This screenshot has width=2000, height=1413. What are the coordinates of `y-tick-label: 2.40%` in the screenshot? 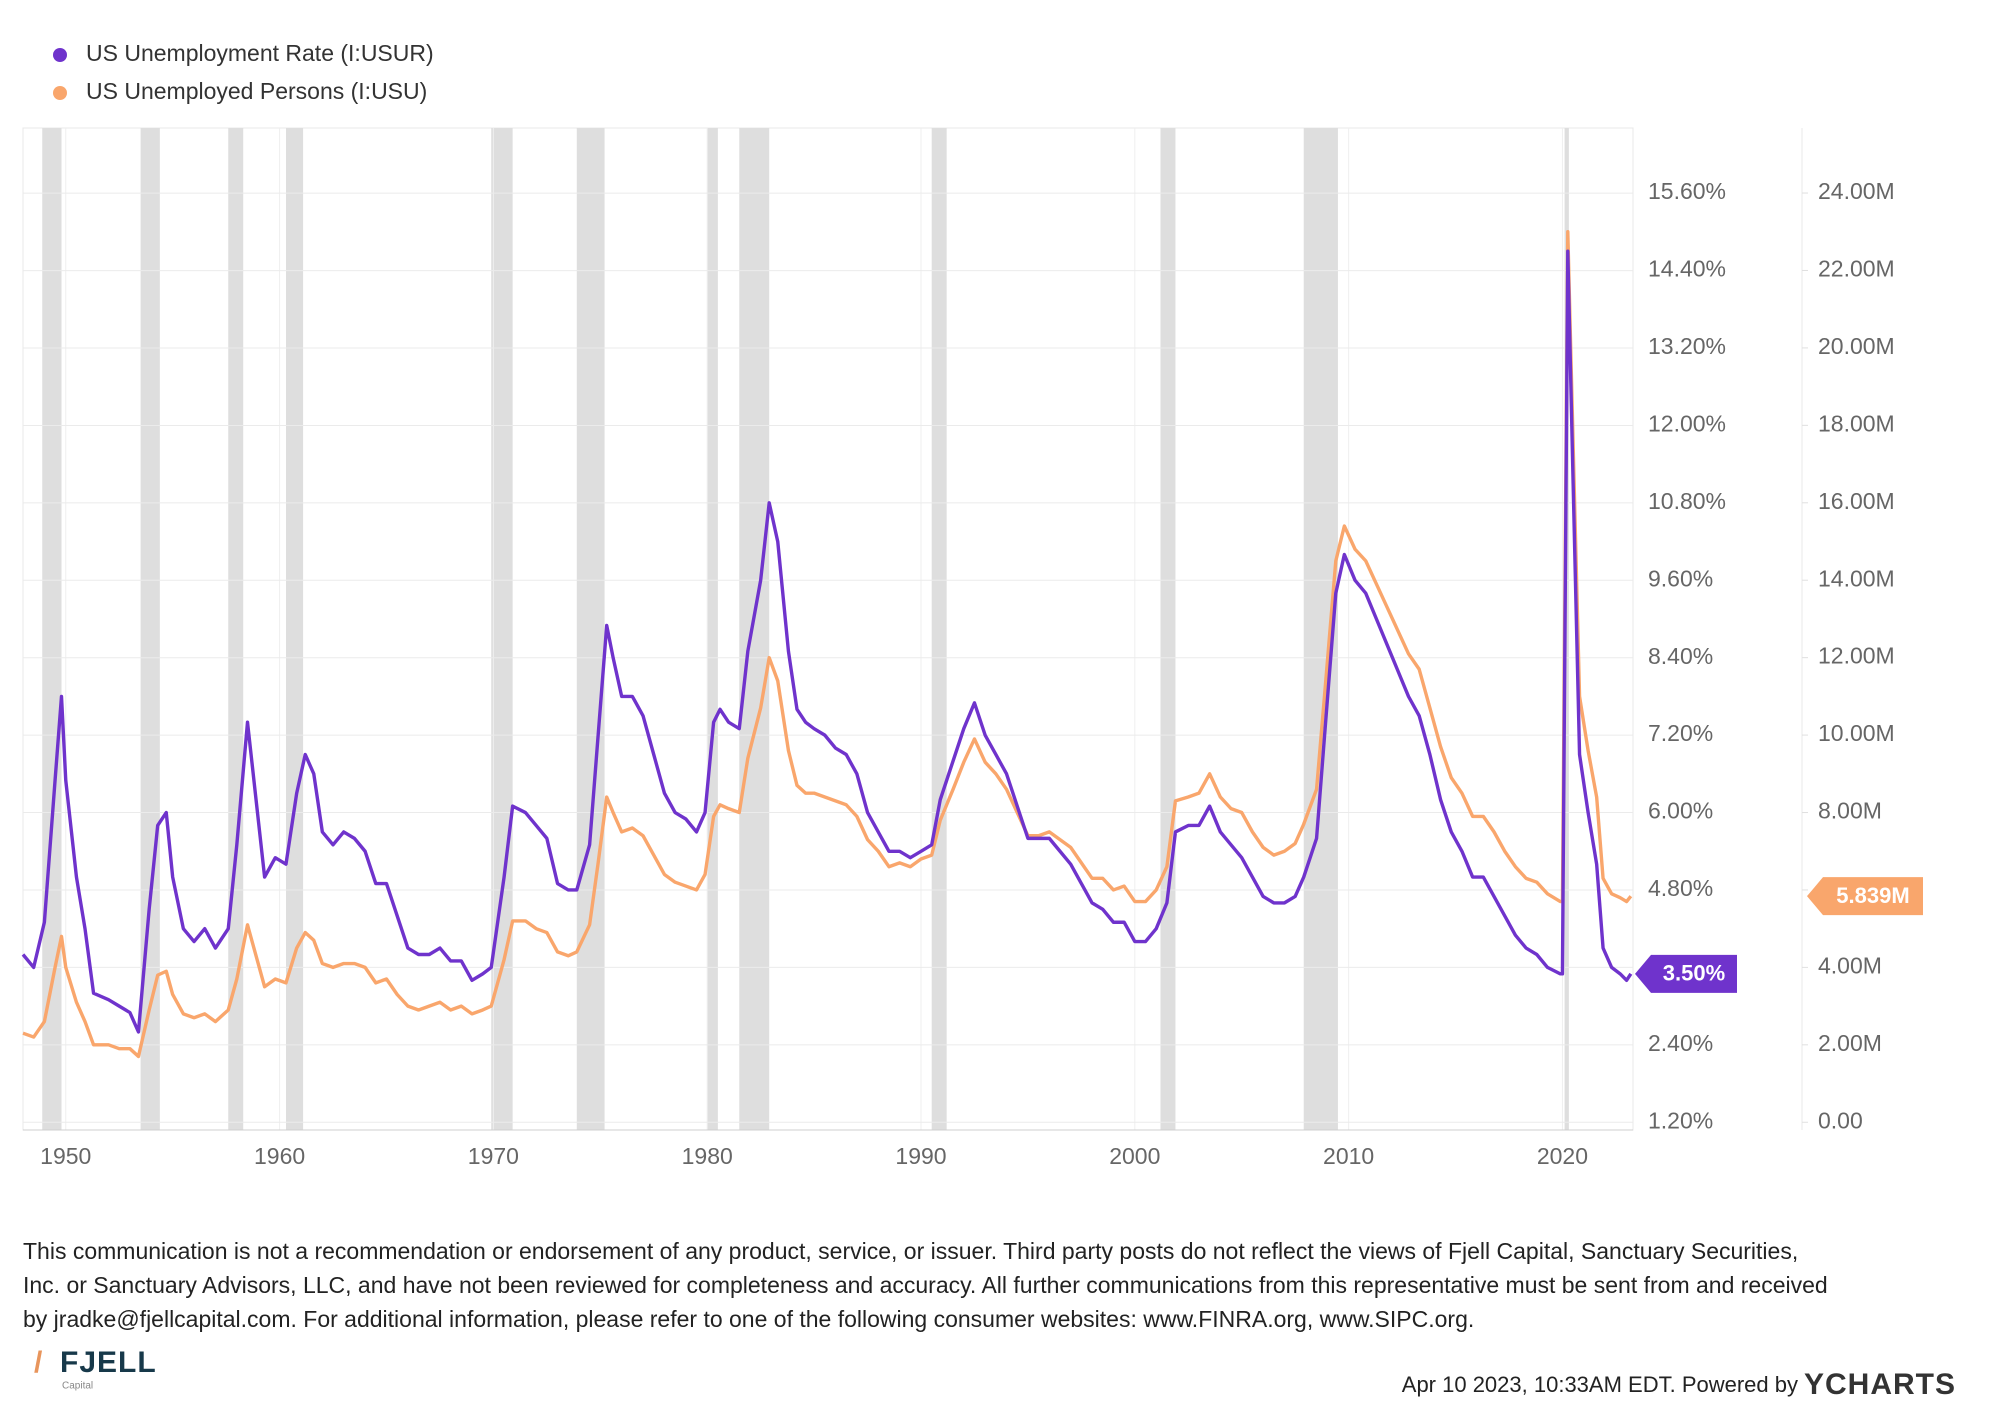 It's located at (1680, 1043).